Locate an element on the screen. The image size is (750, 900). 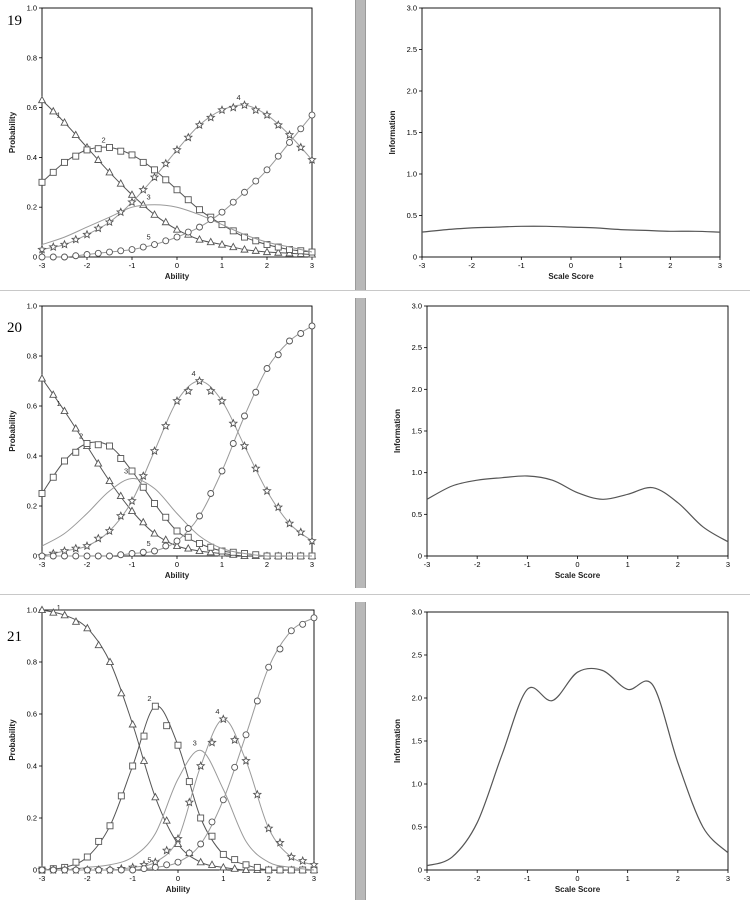
y-tick-label: 3.0 is located at coordinates (412, 8).